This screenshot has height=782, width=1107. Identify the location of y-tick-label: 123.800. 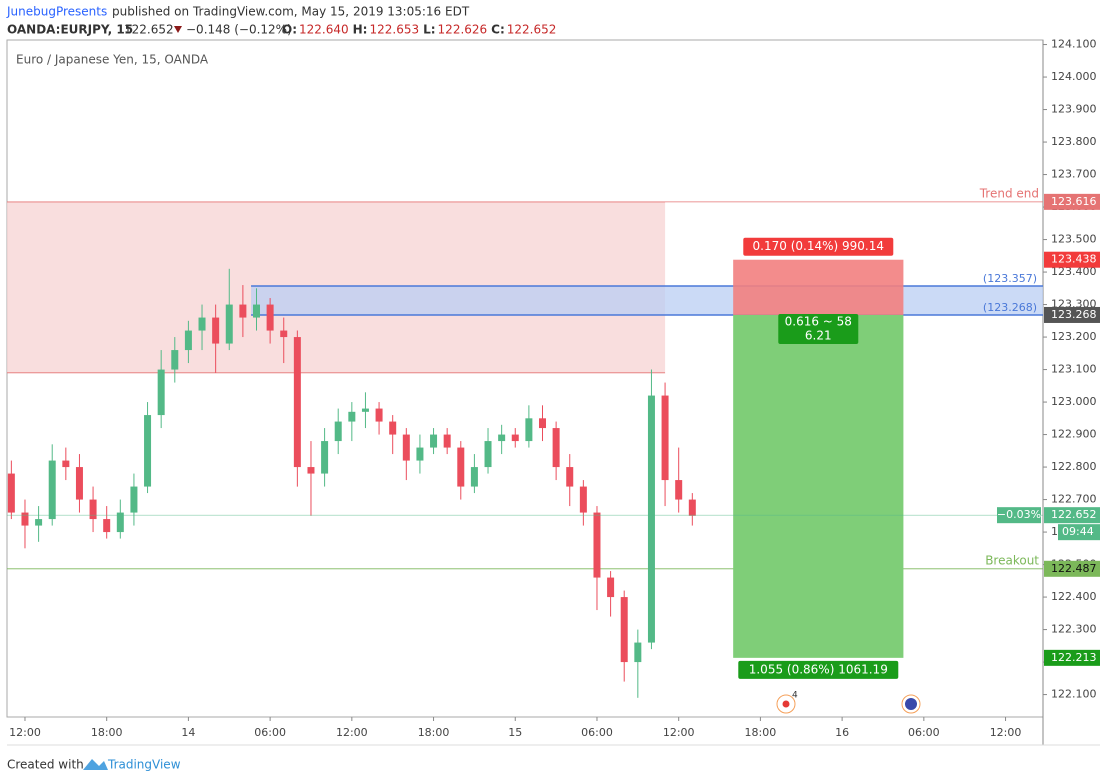
(1074, 141).